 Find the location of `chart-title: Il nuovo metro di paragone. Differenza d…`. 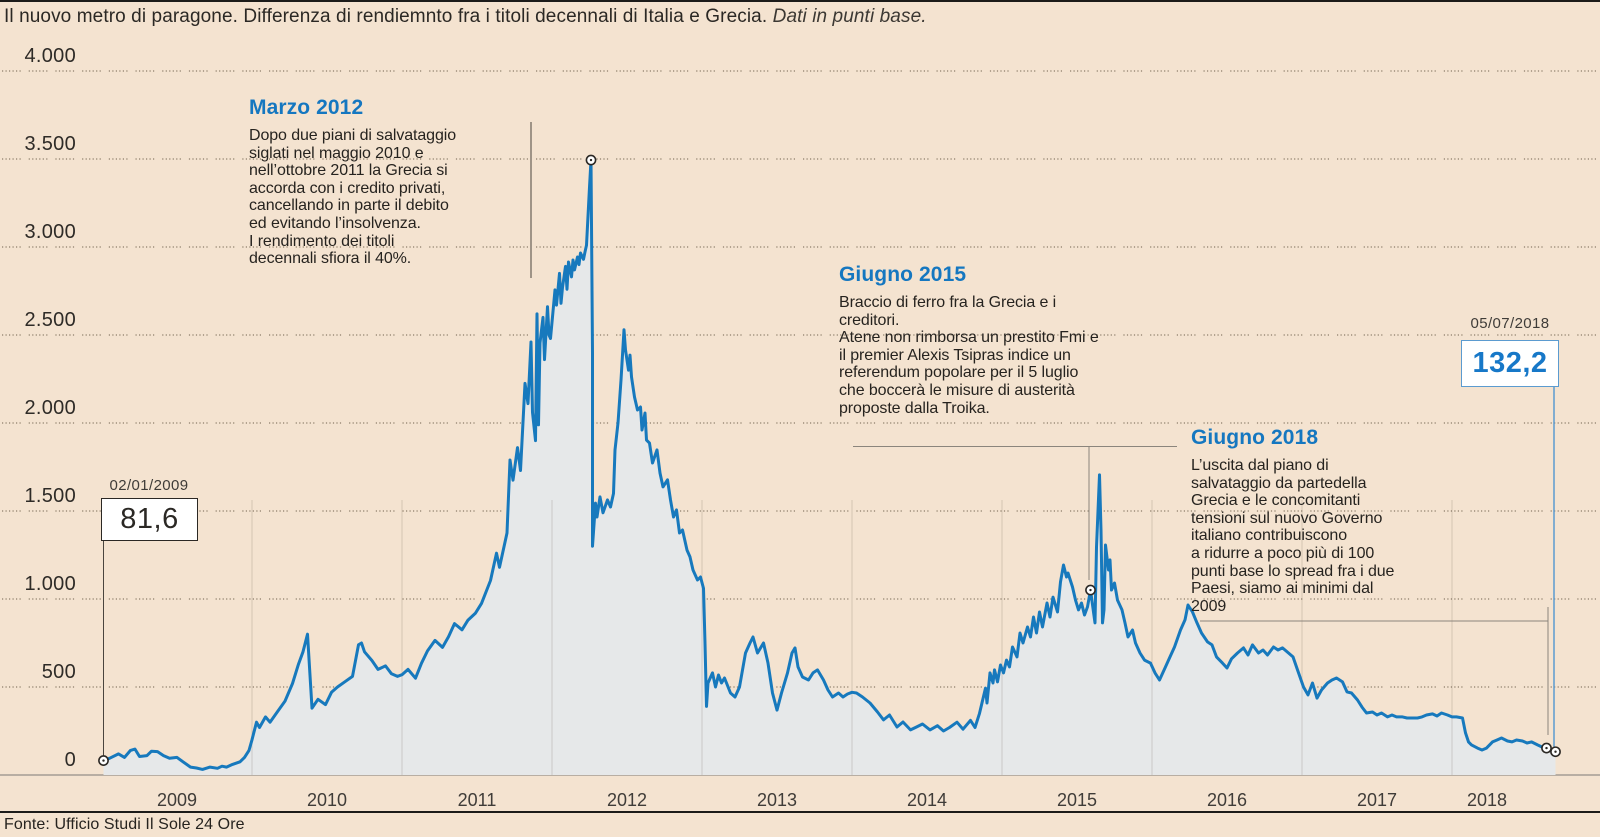

chart-title: Il nuovo metro di paragone. Differenza d… is located at coordinates (465, 17).